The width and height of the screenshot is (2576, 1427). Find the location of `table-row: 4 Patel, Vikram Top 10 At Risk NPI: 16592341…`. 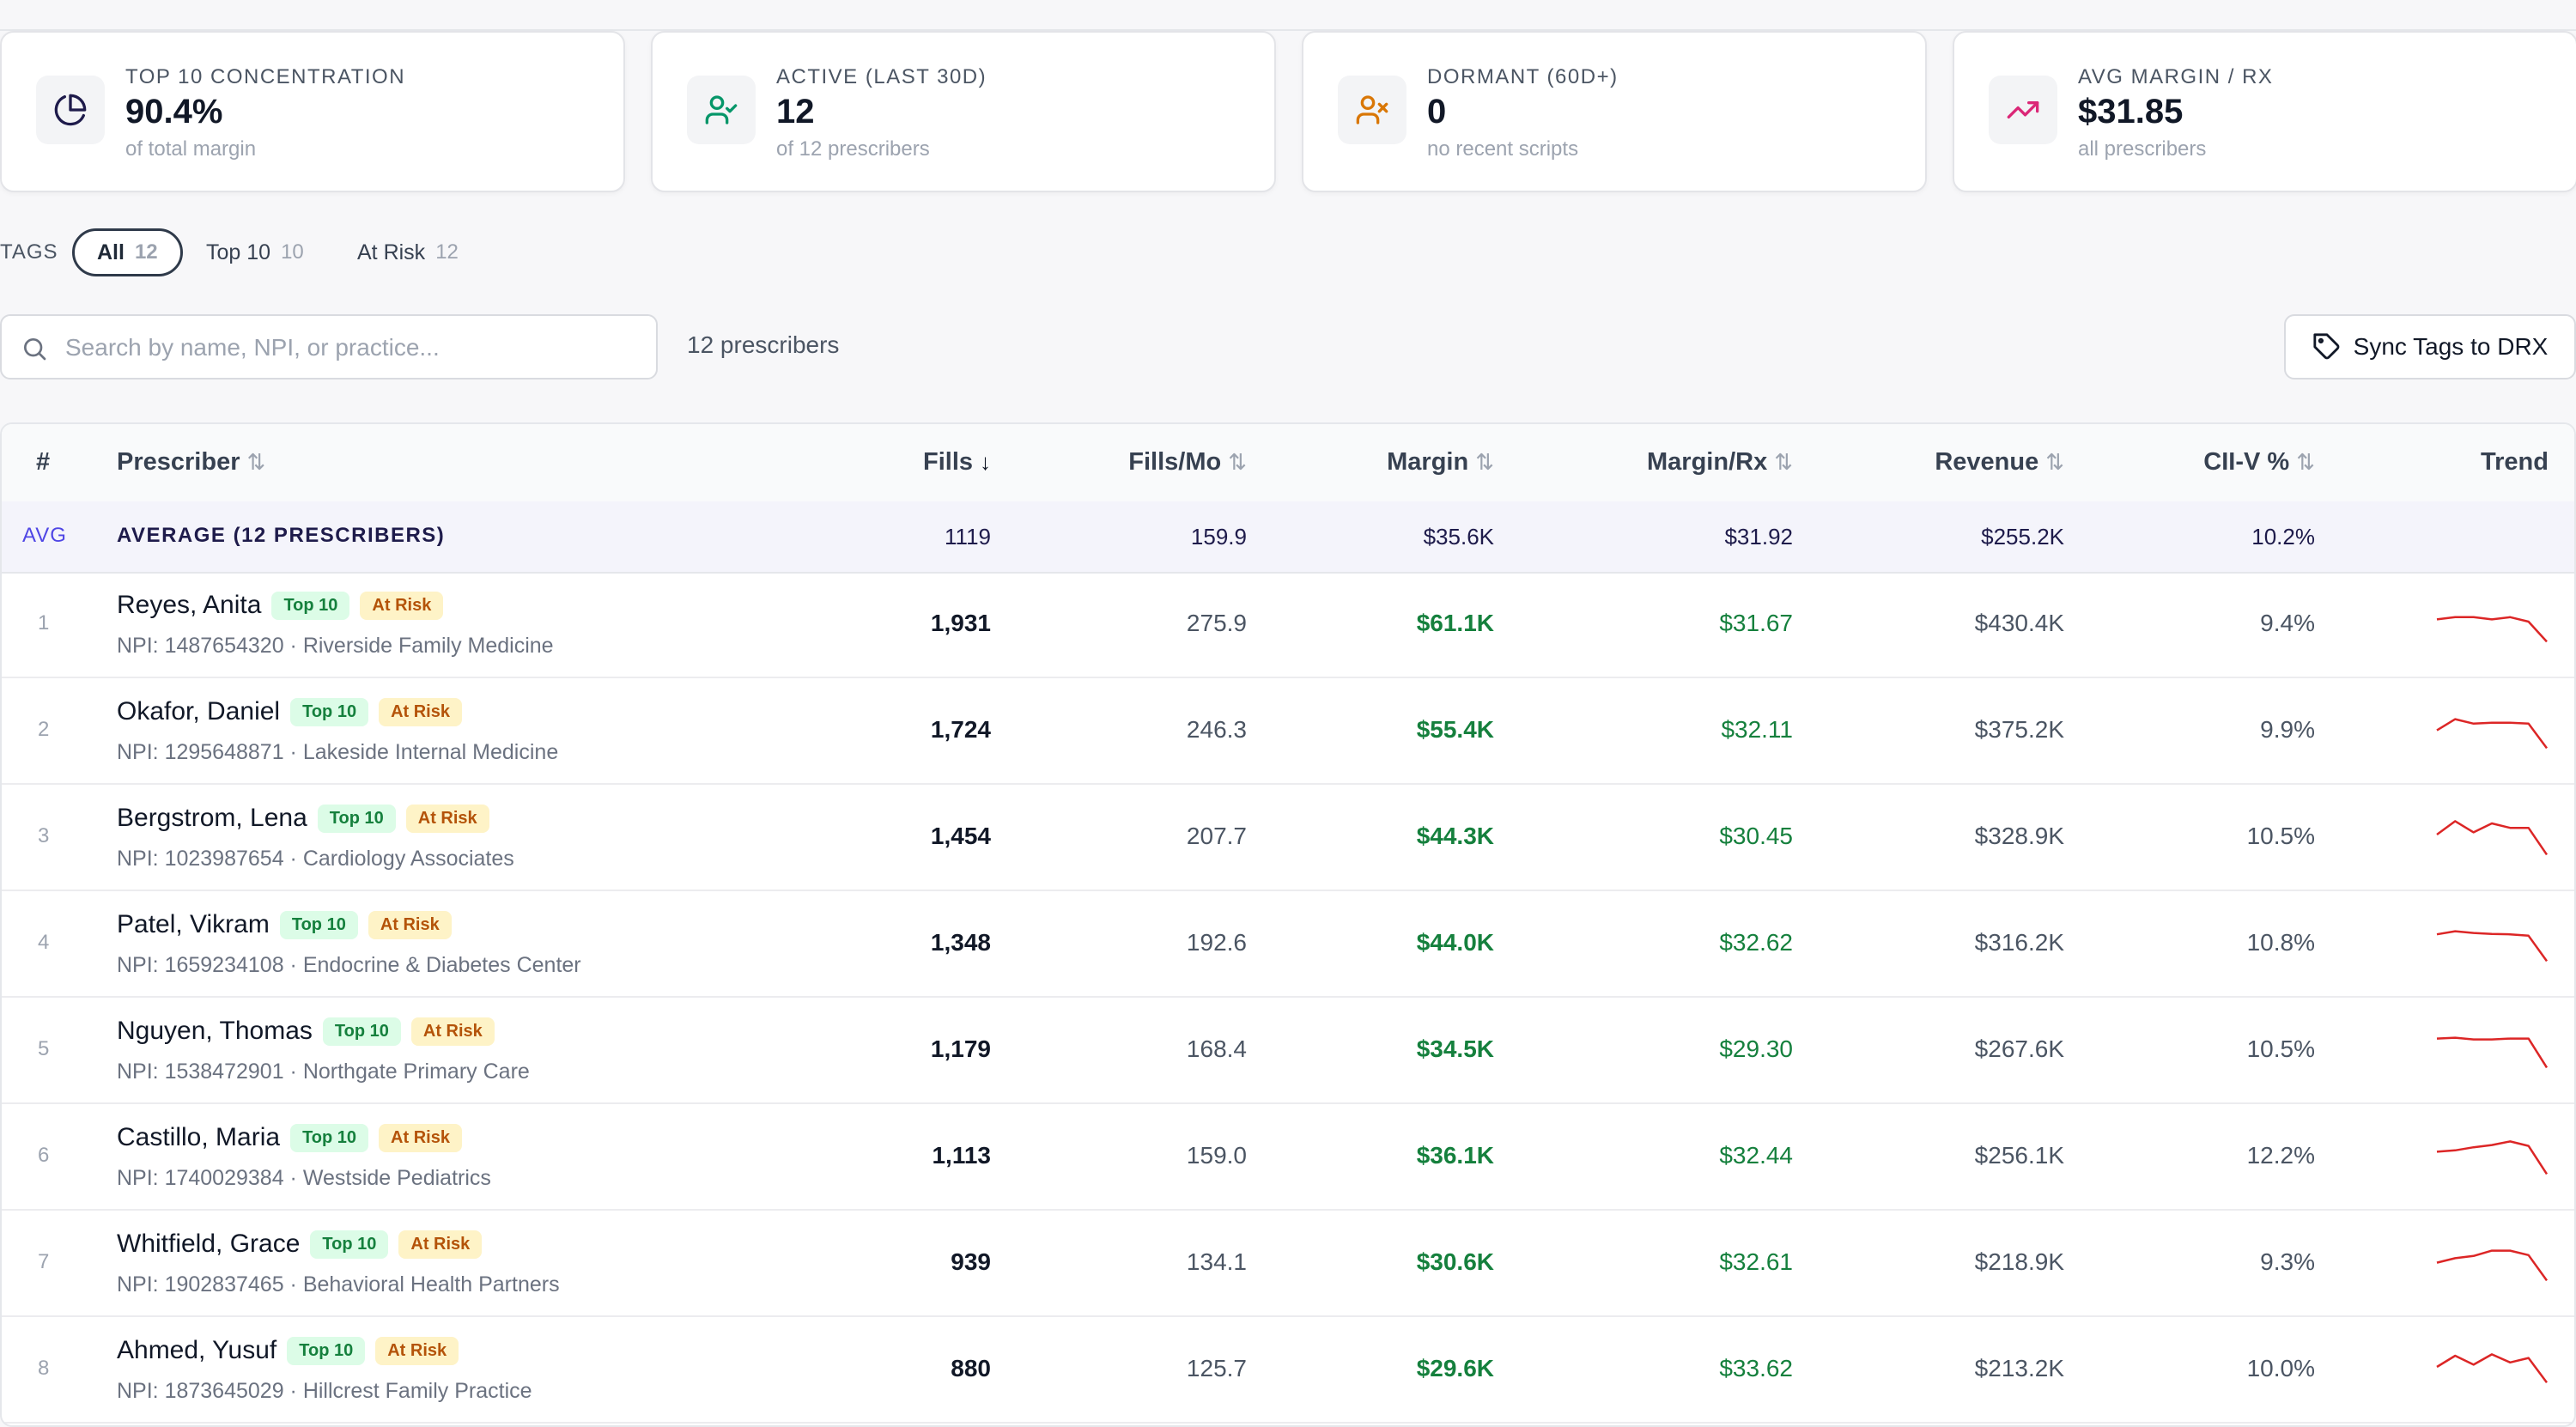

table-row: 4 Patel, Vikram Top 10 At Risk NPI: 16592341… is located at coordinates (1288, 944).